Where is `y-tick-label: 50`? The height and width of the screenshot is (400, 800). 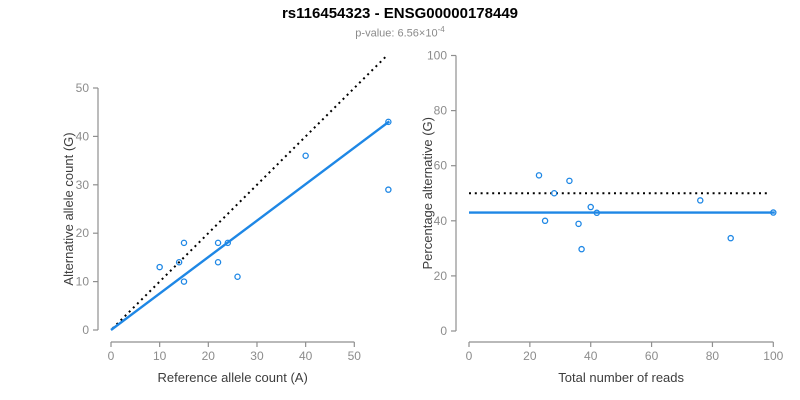
y-tick-label: 50 is located at coordinates (83, 88).